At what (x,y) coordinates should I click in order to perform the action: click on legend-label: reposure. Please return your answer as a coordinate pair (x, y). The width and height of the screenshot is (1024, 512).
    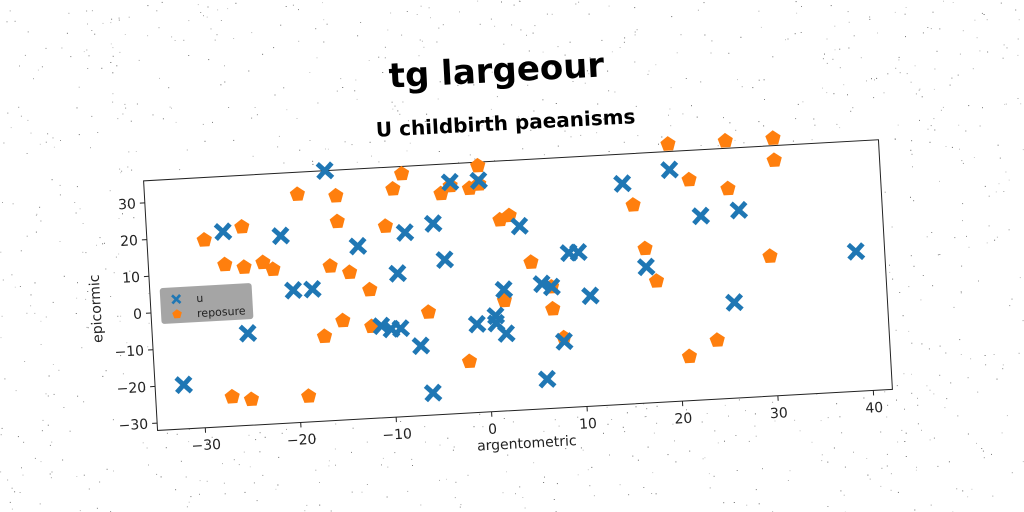
    Looking at the image, I should click on (221, 312).